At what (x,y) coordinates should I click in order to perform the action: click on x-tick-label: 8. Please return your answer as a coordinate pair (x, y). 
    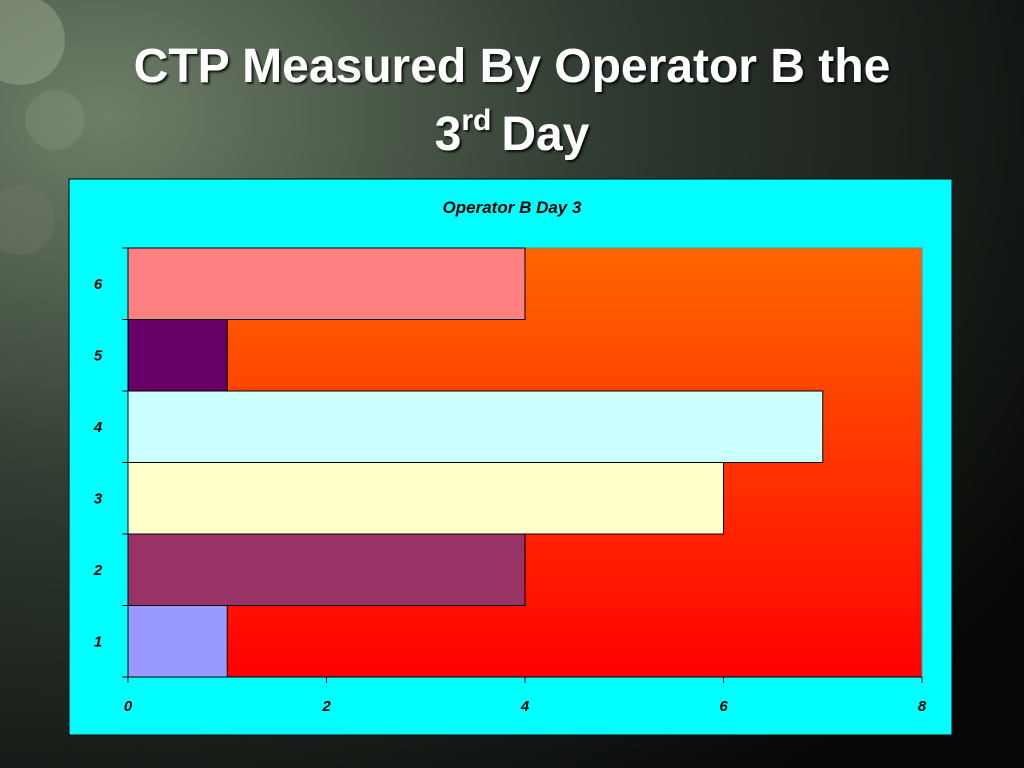
    Looking at the image, I should click on (922, 706).